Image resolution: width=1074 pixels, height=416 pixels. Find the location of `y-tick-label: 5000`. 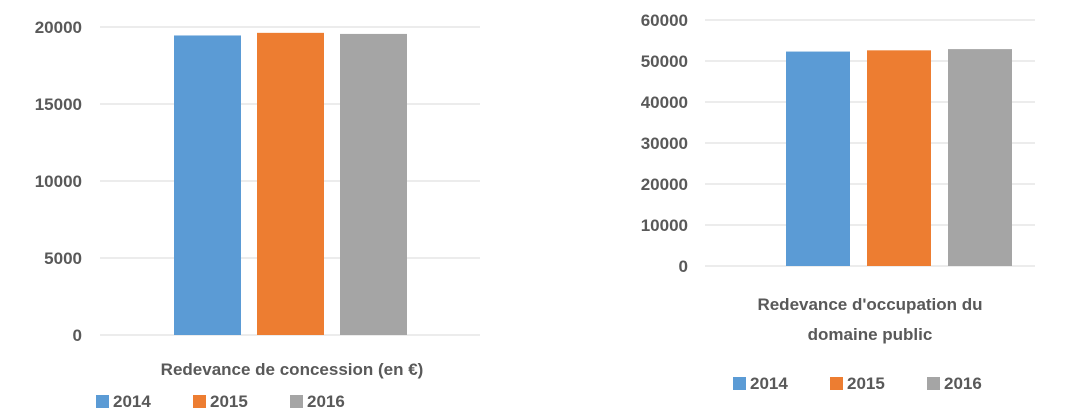

y-tick-label: 5000 is located at coordinates (63, 258).